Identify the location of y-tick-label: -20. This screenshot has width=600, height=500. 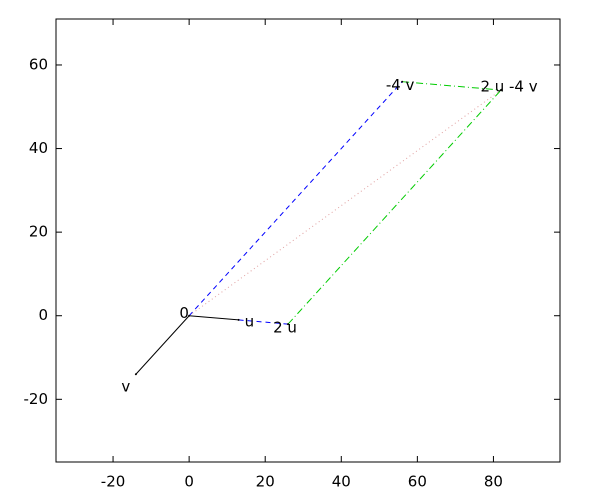
(36, 399).